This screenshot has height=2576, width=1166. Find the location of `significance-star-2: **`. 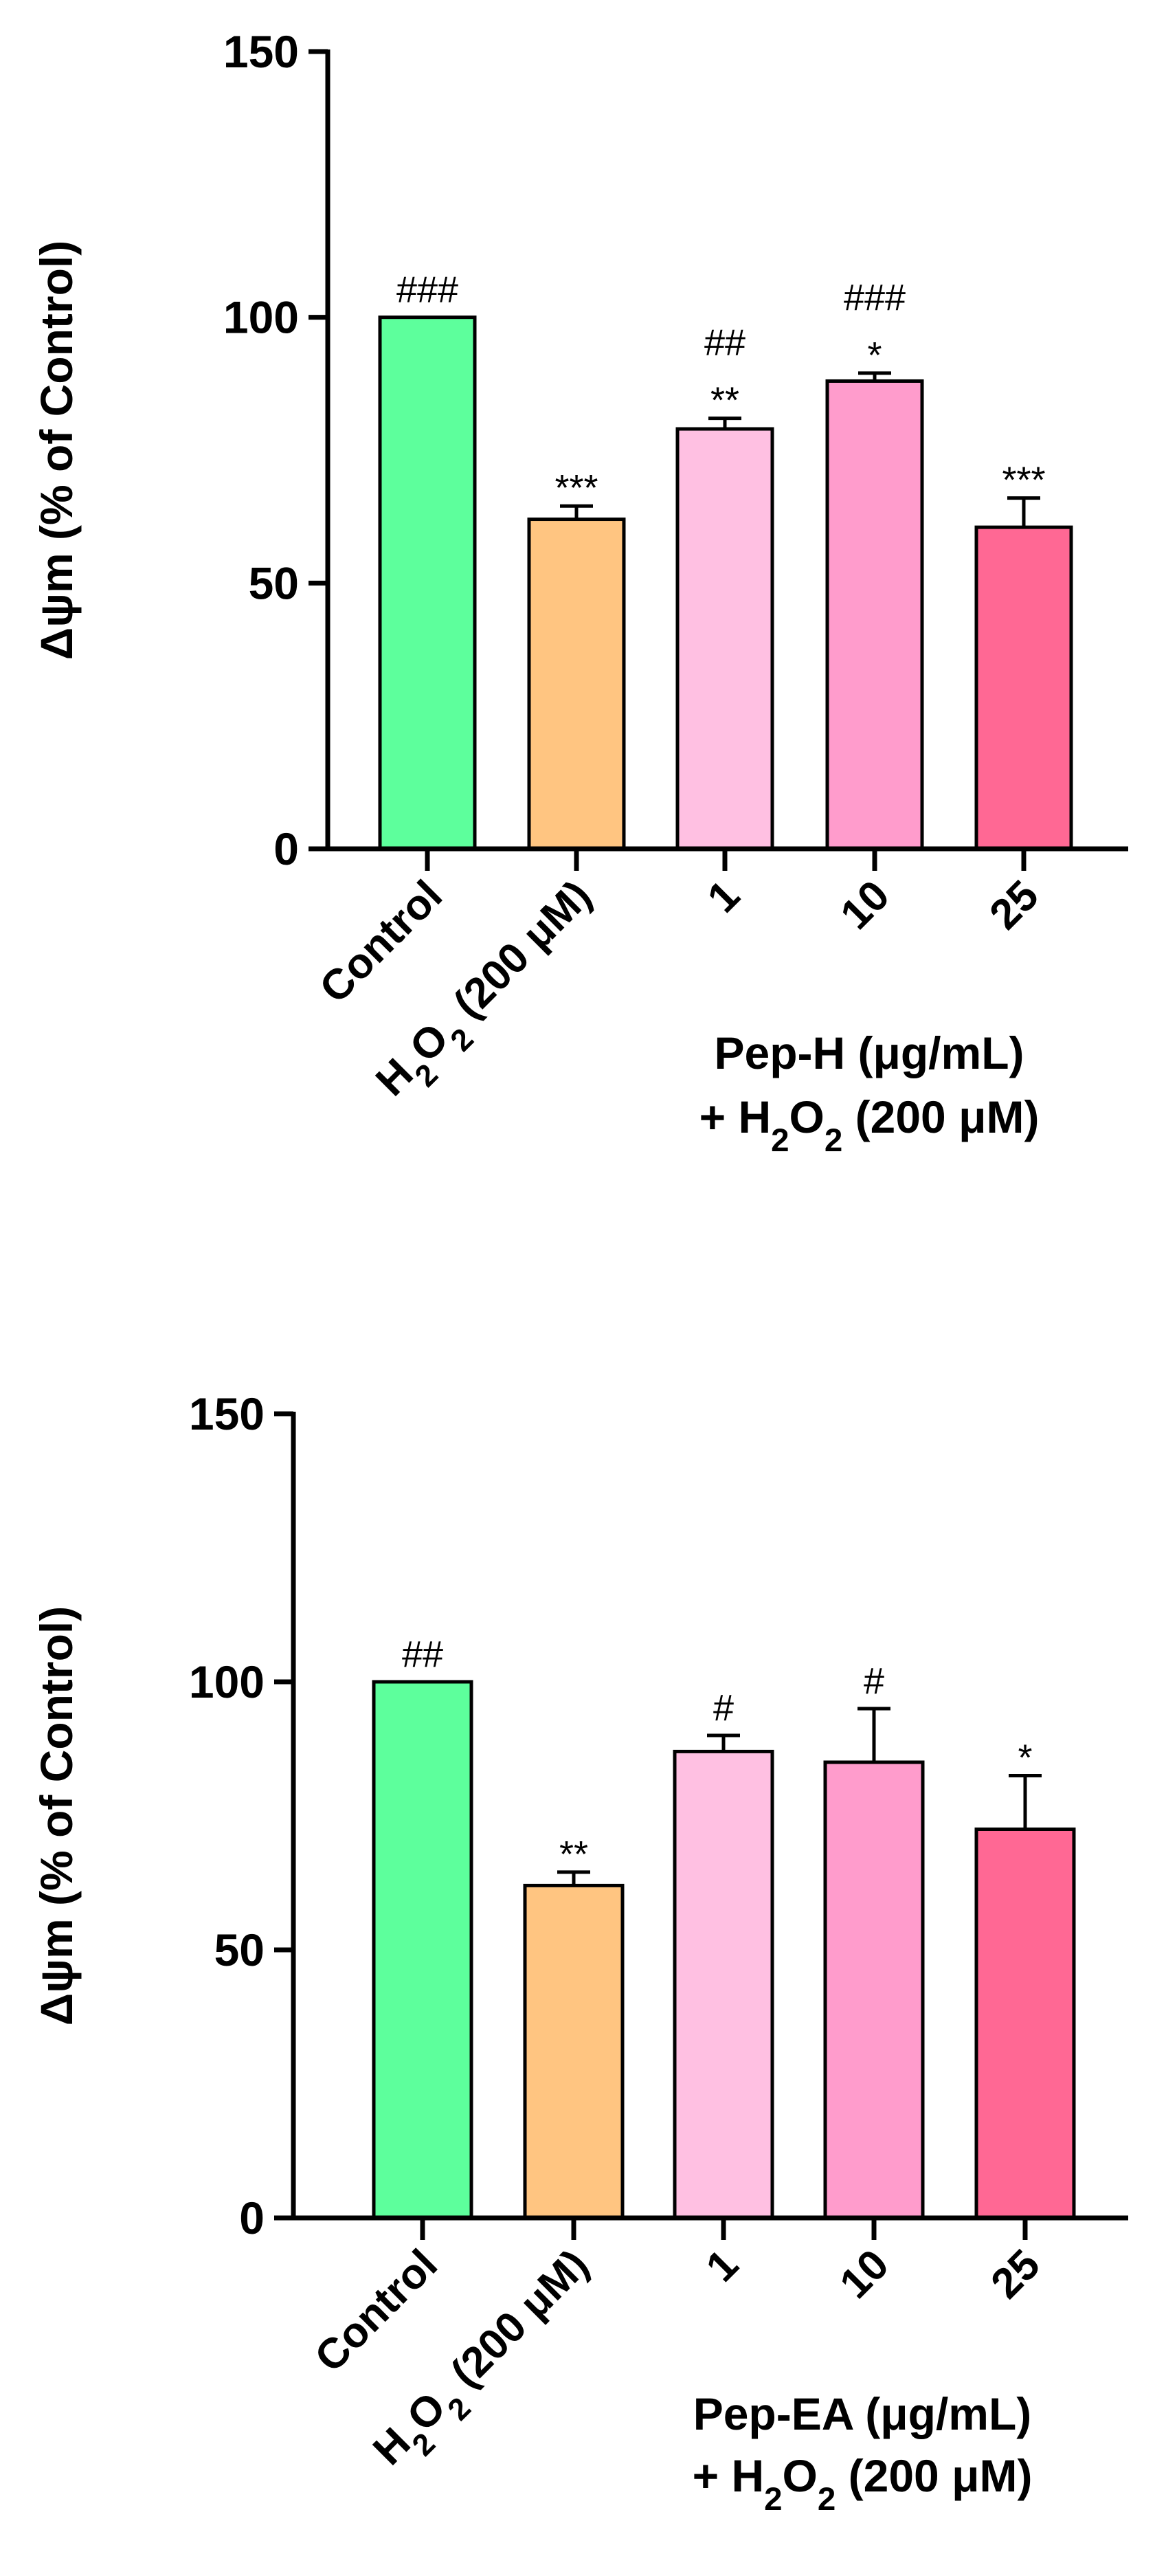

significance-star-2: ** is located at coordinates (573, 1854).